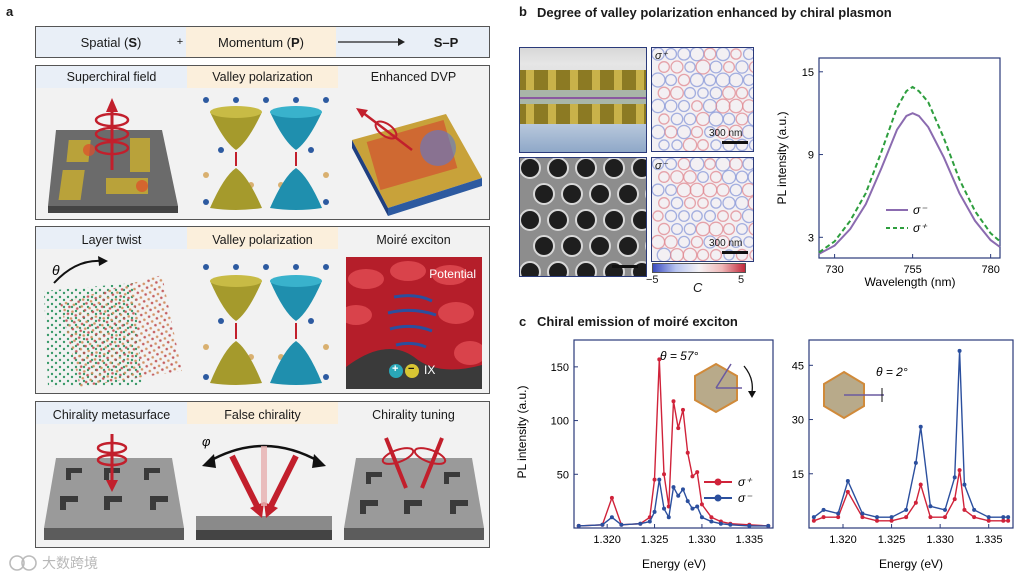  I want to click on chart1-legend-plus: σ⁺, so click(920, 228).